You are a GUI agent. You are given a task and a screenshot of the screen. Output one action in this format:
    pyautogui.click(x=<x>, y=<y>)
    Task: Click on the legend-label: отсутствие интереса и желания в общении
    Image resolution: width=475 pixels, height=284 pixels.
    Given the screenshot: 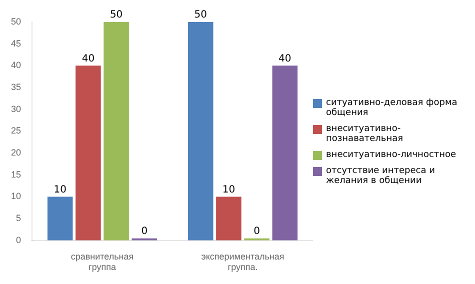 What is the action you would take?
    pyautogui.click(x=381, y=176)
    